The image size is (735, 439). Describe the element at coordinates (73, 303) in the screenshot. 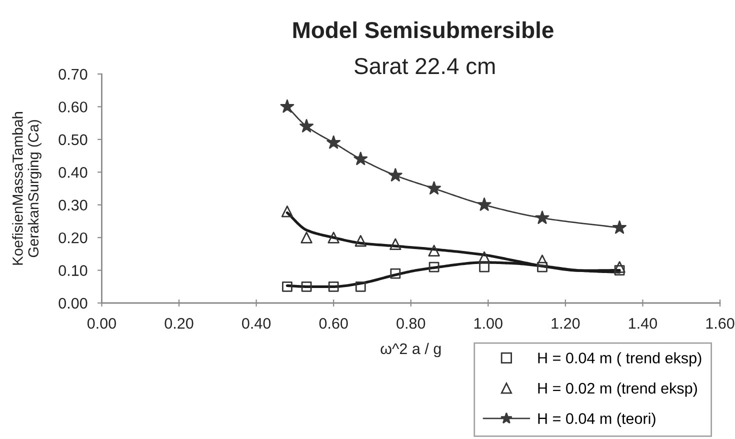

I see `y-tick-label: 0.00` at that location.